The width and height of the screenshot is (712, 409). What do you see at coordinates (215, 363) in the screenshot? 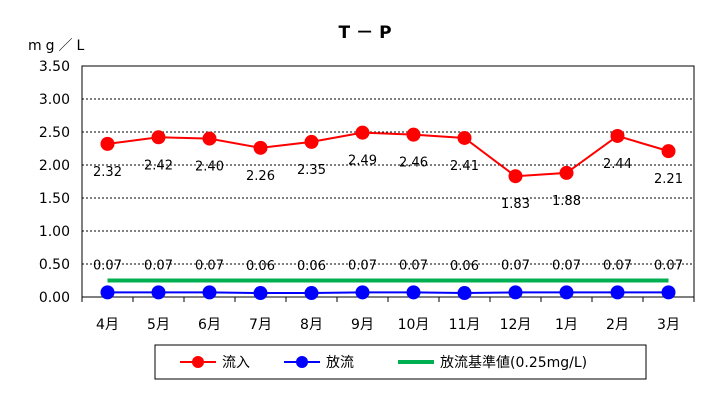
I see `legend-entry-inflow: 流入` at bounding box center [215, 363].